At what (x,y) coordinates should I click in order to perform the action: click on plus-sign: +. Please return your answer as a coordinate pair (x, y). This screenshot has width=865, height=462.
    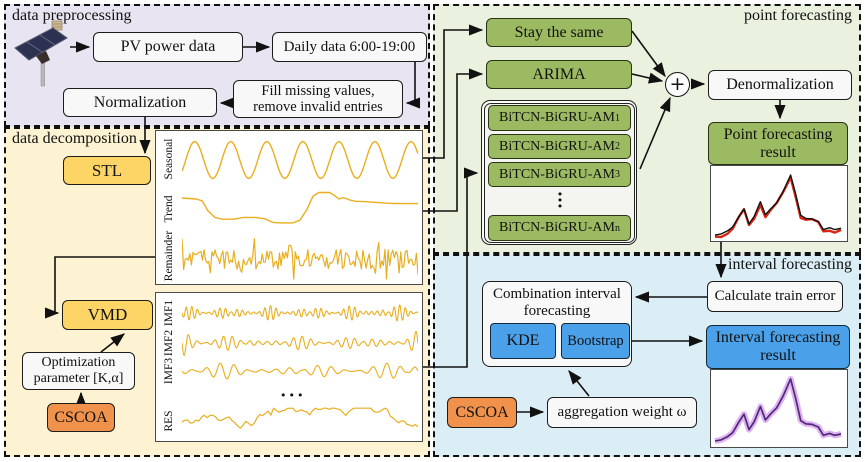
    Looking at the image, I should click on (677, 84).